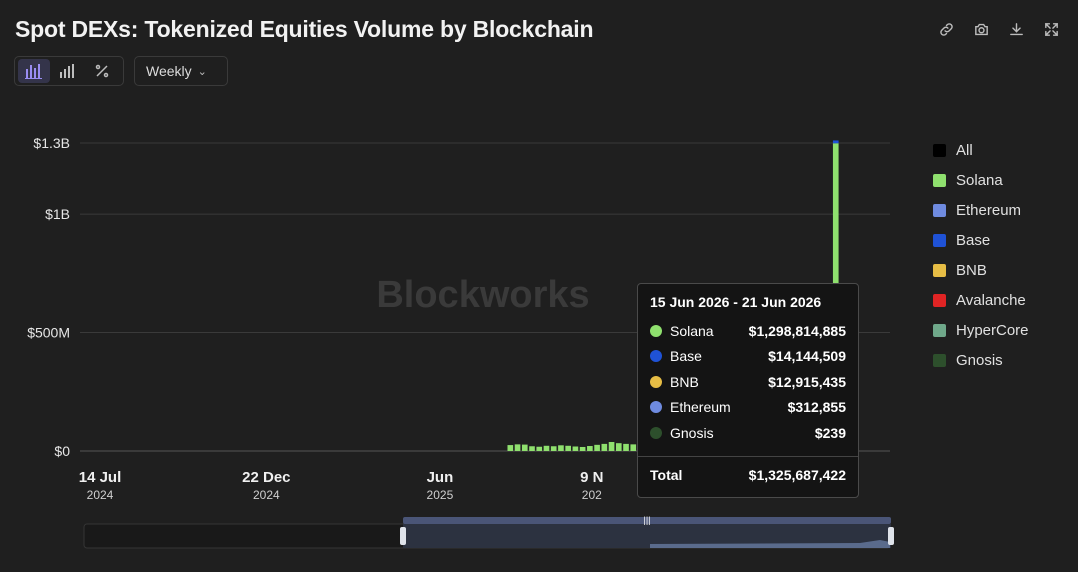 Image resolution: width=1078 pixels, height=572 pixels. Describe the element at coordinates (102, 71) in the screenshot. I see `percent-icon` at that location.